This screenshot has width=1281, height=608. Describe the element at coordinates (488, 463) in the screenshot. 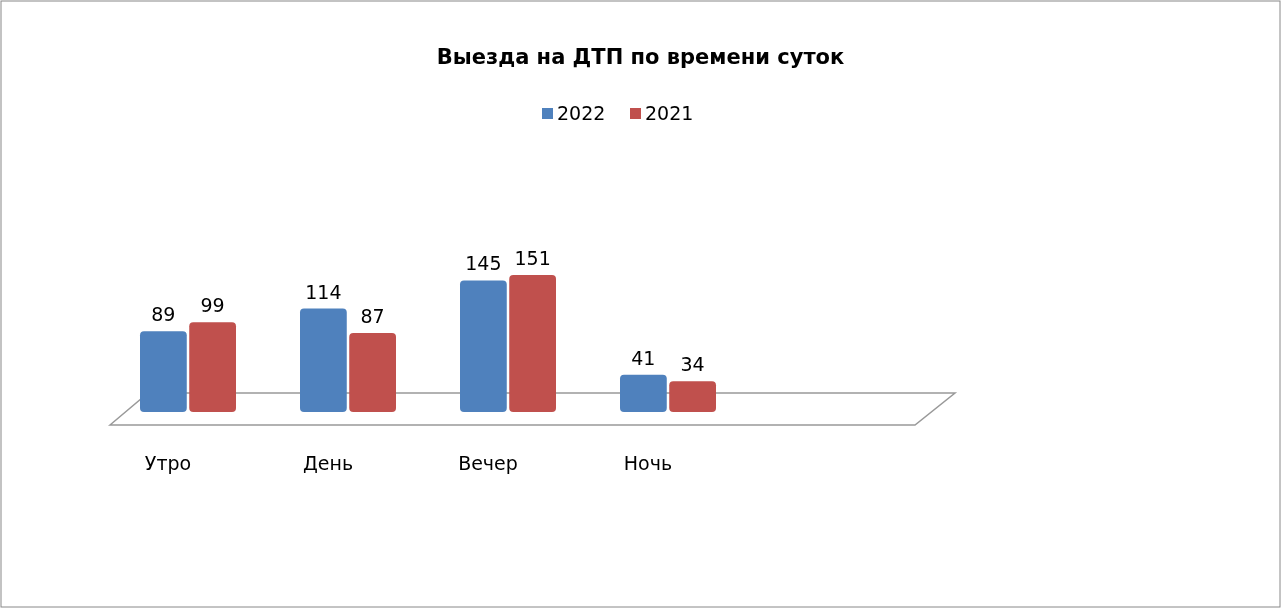

I see `x-tick-label: Вечер` at that location.